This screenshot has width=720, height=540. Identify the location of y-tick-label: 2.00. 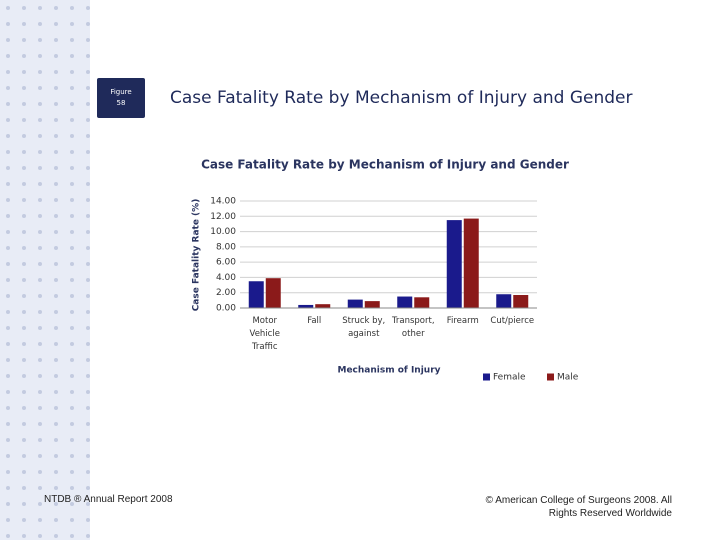
(226, 293).